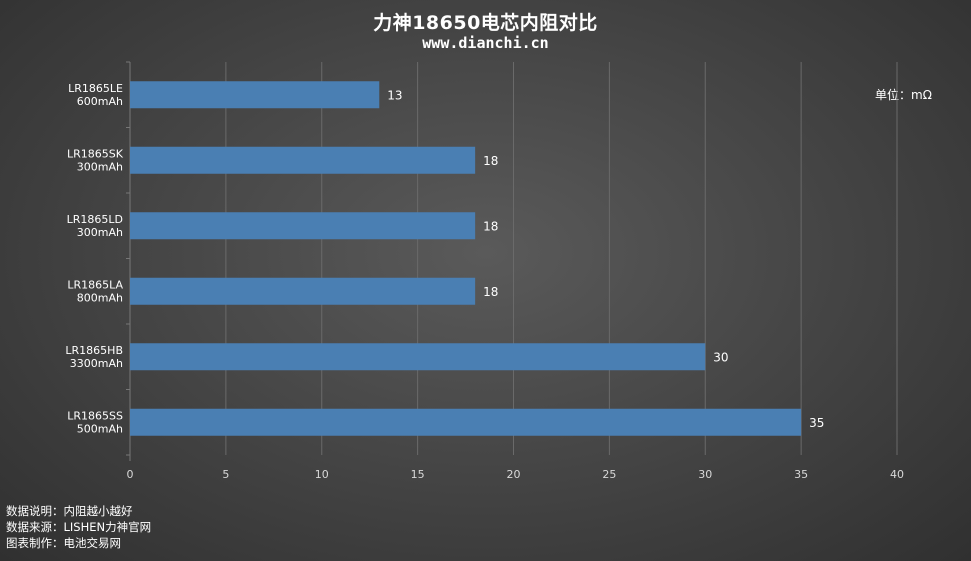 This screenshot has width=971, height=561. Describe the element at coordinates (609, 474) in the screenshot. I see `x-tick-label: 25` at that location.